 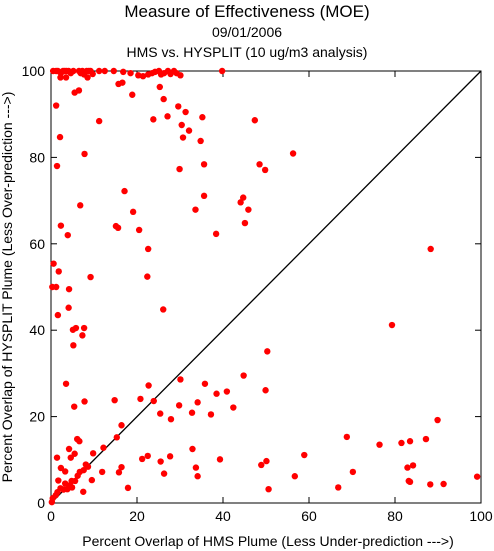 I want to click on y-tick-label: 80, so click(x=37, y=157).